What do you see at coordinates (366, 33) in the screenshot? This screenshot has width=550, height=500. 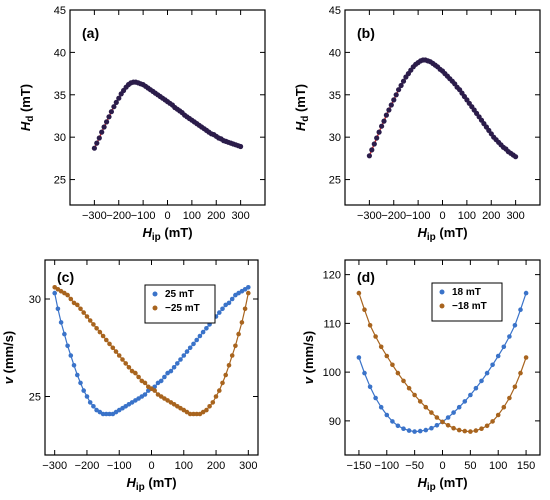 I see `panel-label: (b)` at bounding box center [366, 33].